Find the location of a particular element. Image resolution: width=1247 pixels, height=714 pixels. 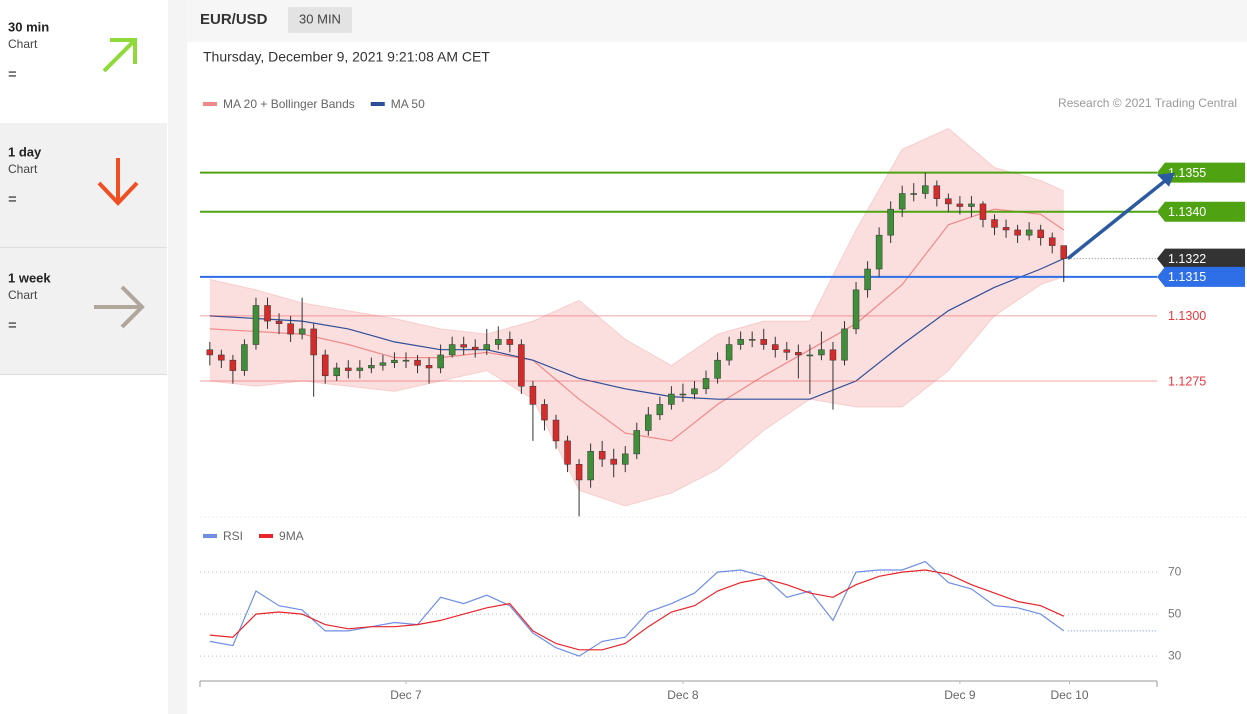

tab-1day is located at coordinates (83, 185).